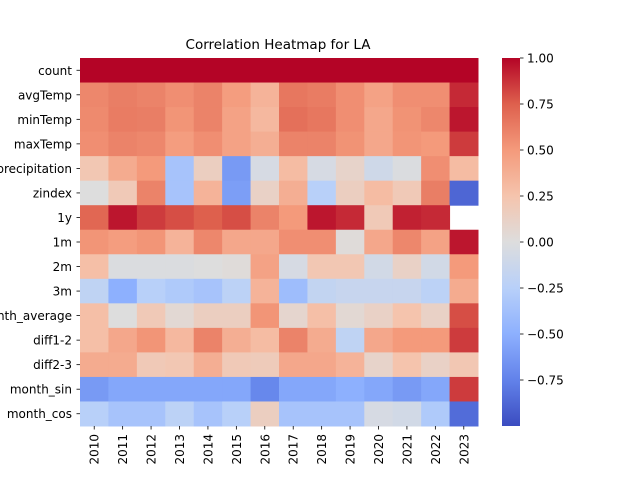 This screenshot has width=640, height=480. I want to click on y-tick-label: 1y, so click(64, 218).